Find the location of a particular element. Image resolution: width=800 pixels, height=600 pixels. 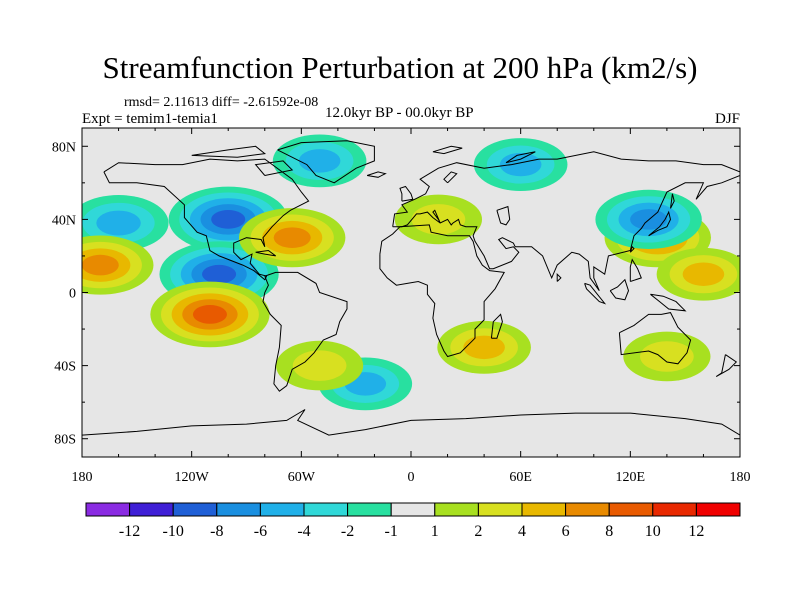

colorbar-label: 12 is located at coordinates (696, 531).